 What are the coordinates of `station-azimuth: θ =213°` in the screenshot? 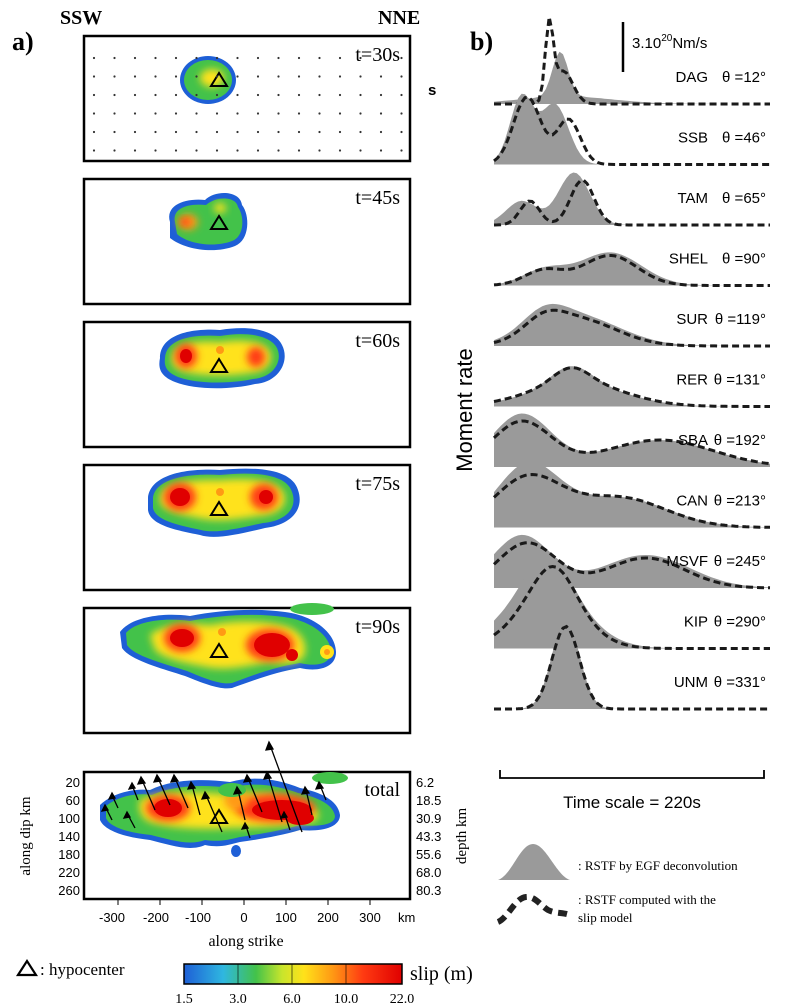 It's located at (740, 501).